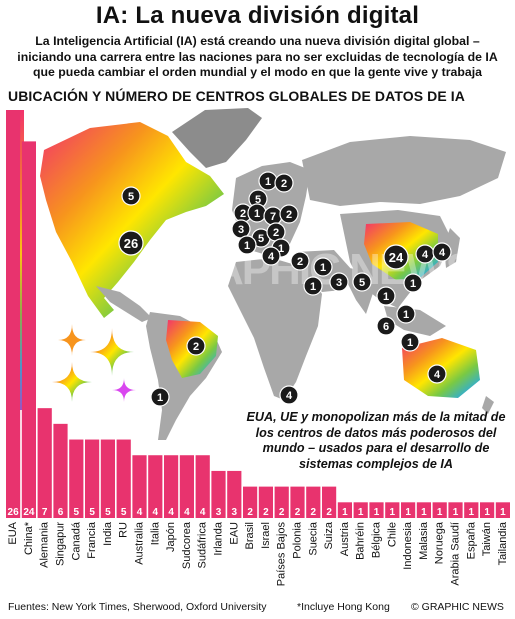 The width and height of the screenshot is (515, 619). I want to click on category-label: Brasil, so click(250, 536).